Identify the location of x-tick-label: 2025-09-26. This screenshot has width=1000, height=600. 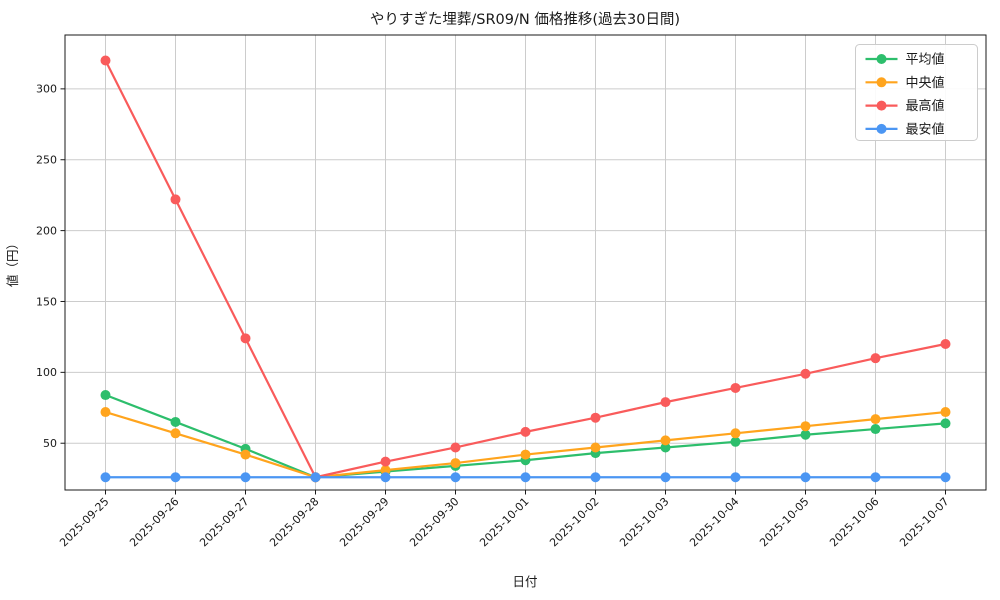
(154, 522).